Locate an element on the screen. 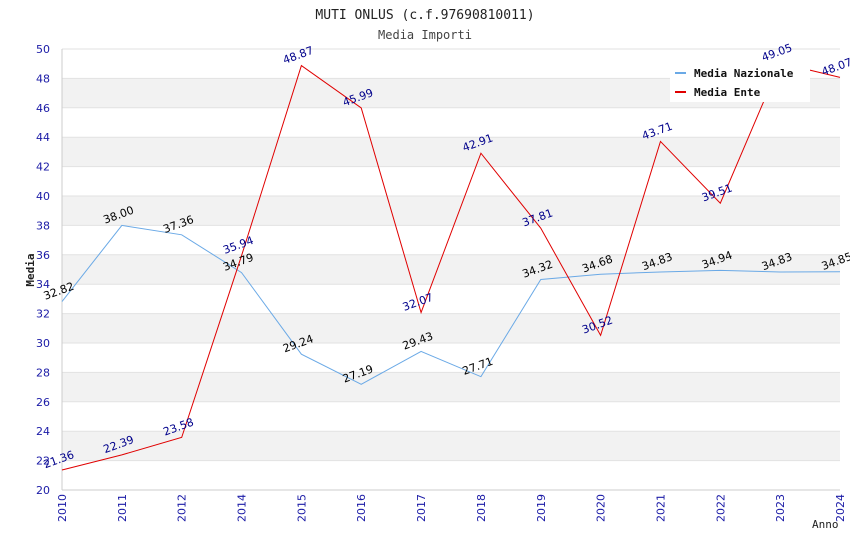 The image size is (850, 550). chart-title: MUTI ONLUS (c.f.97690810011) is located at coordinates (424, 15).